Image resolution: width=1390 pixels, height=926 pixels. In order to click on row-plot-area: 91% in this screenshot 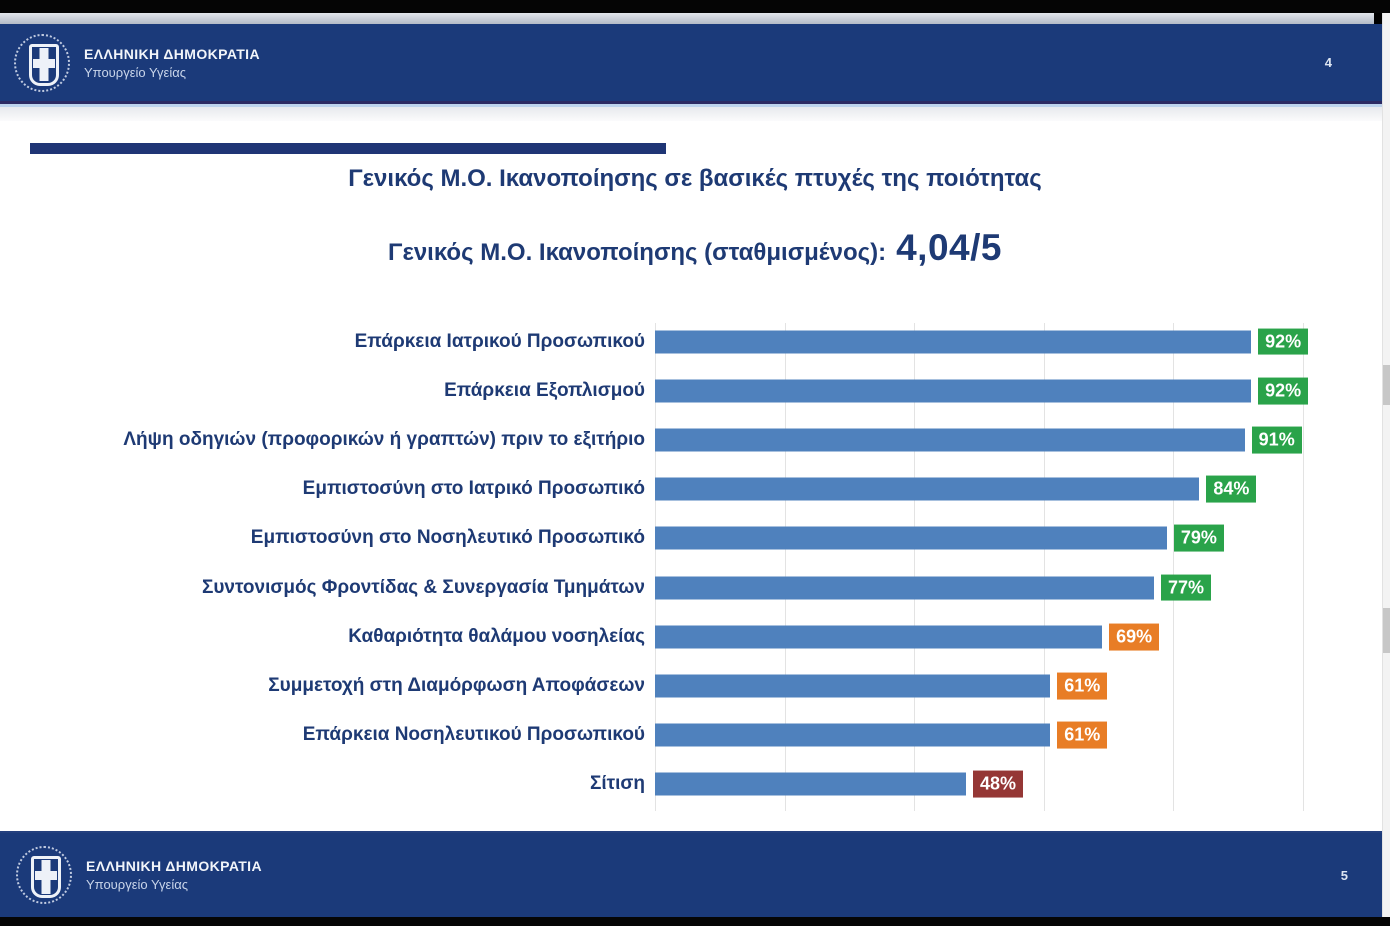, I will do `click(979, 439)`.